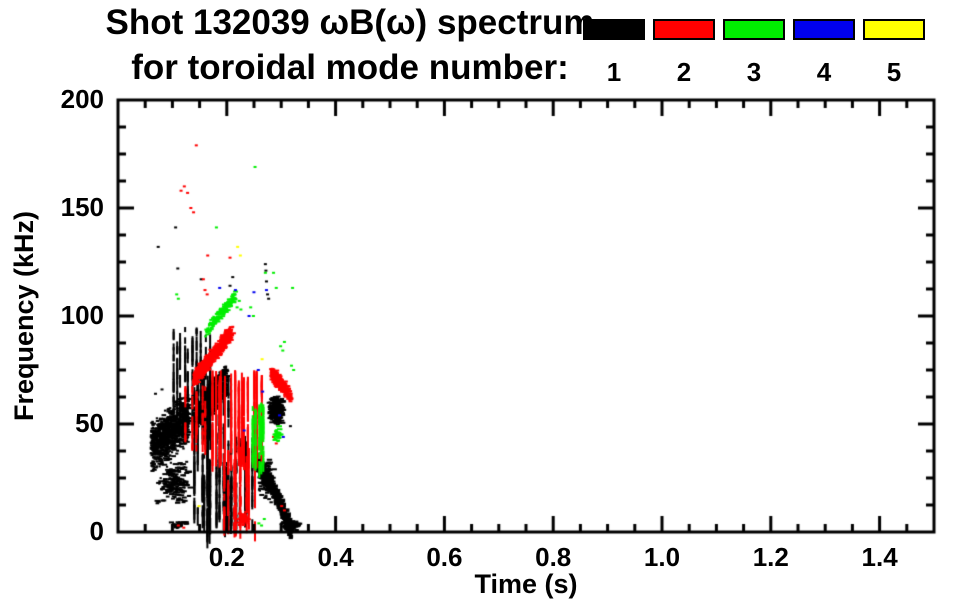  What do you see at coordinates (879, 557) in the screenshot?
I see `x-tick-label: 1.4` at bounding box center [879, 557].